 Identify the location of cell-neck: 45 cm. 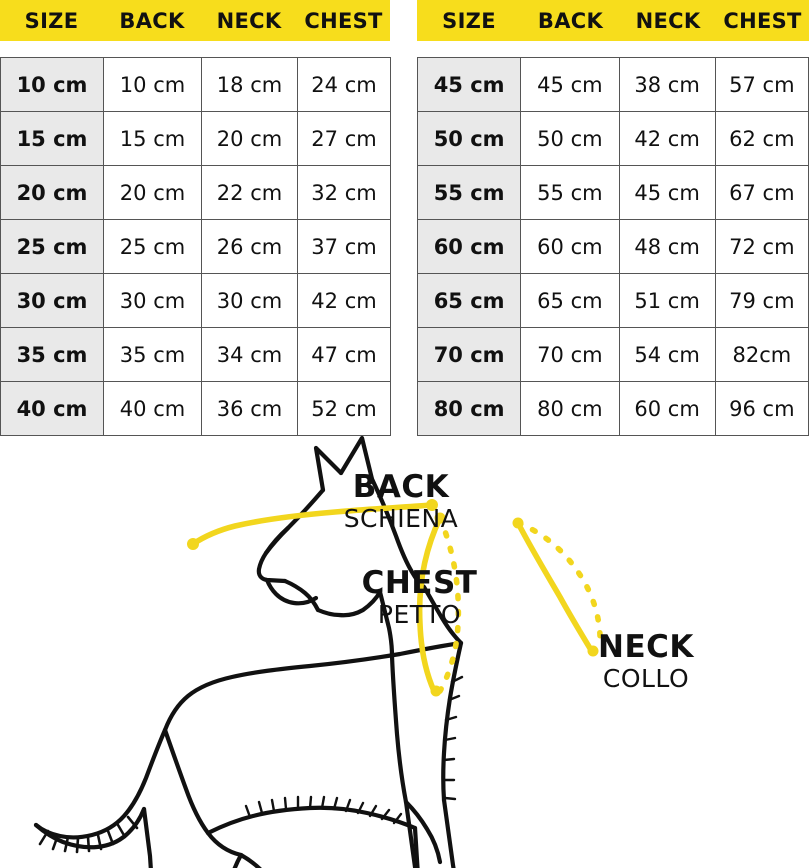
(667, 192).